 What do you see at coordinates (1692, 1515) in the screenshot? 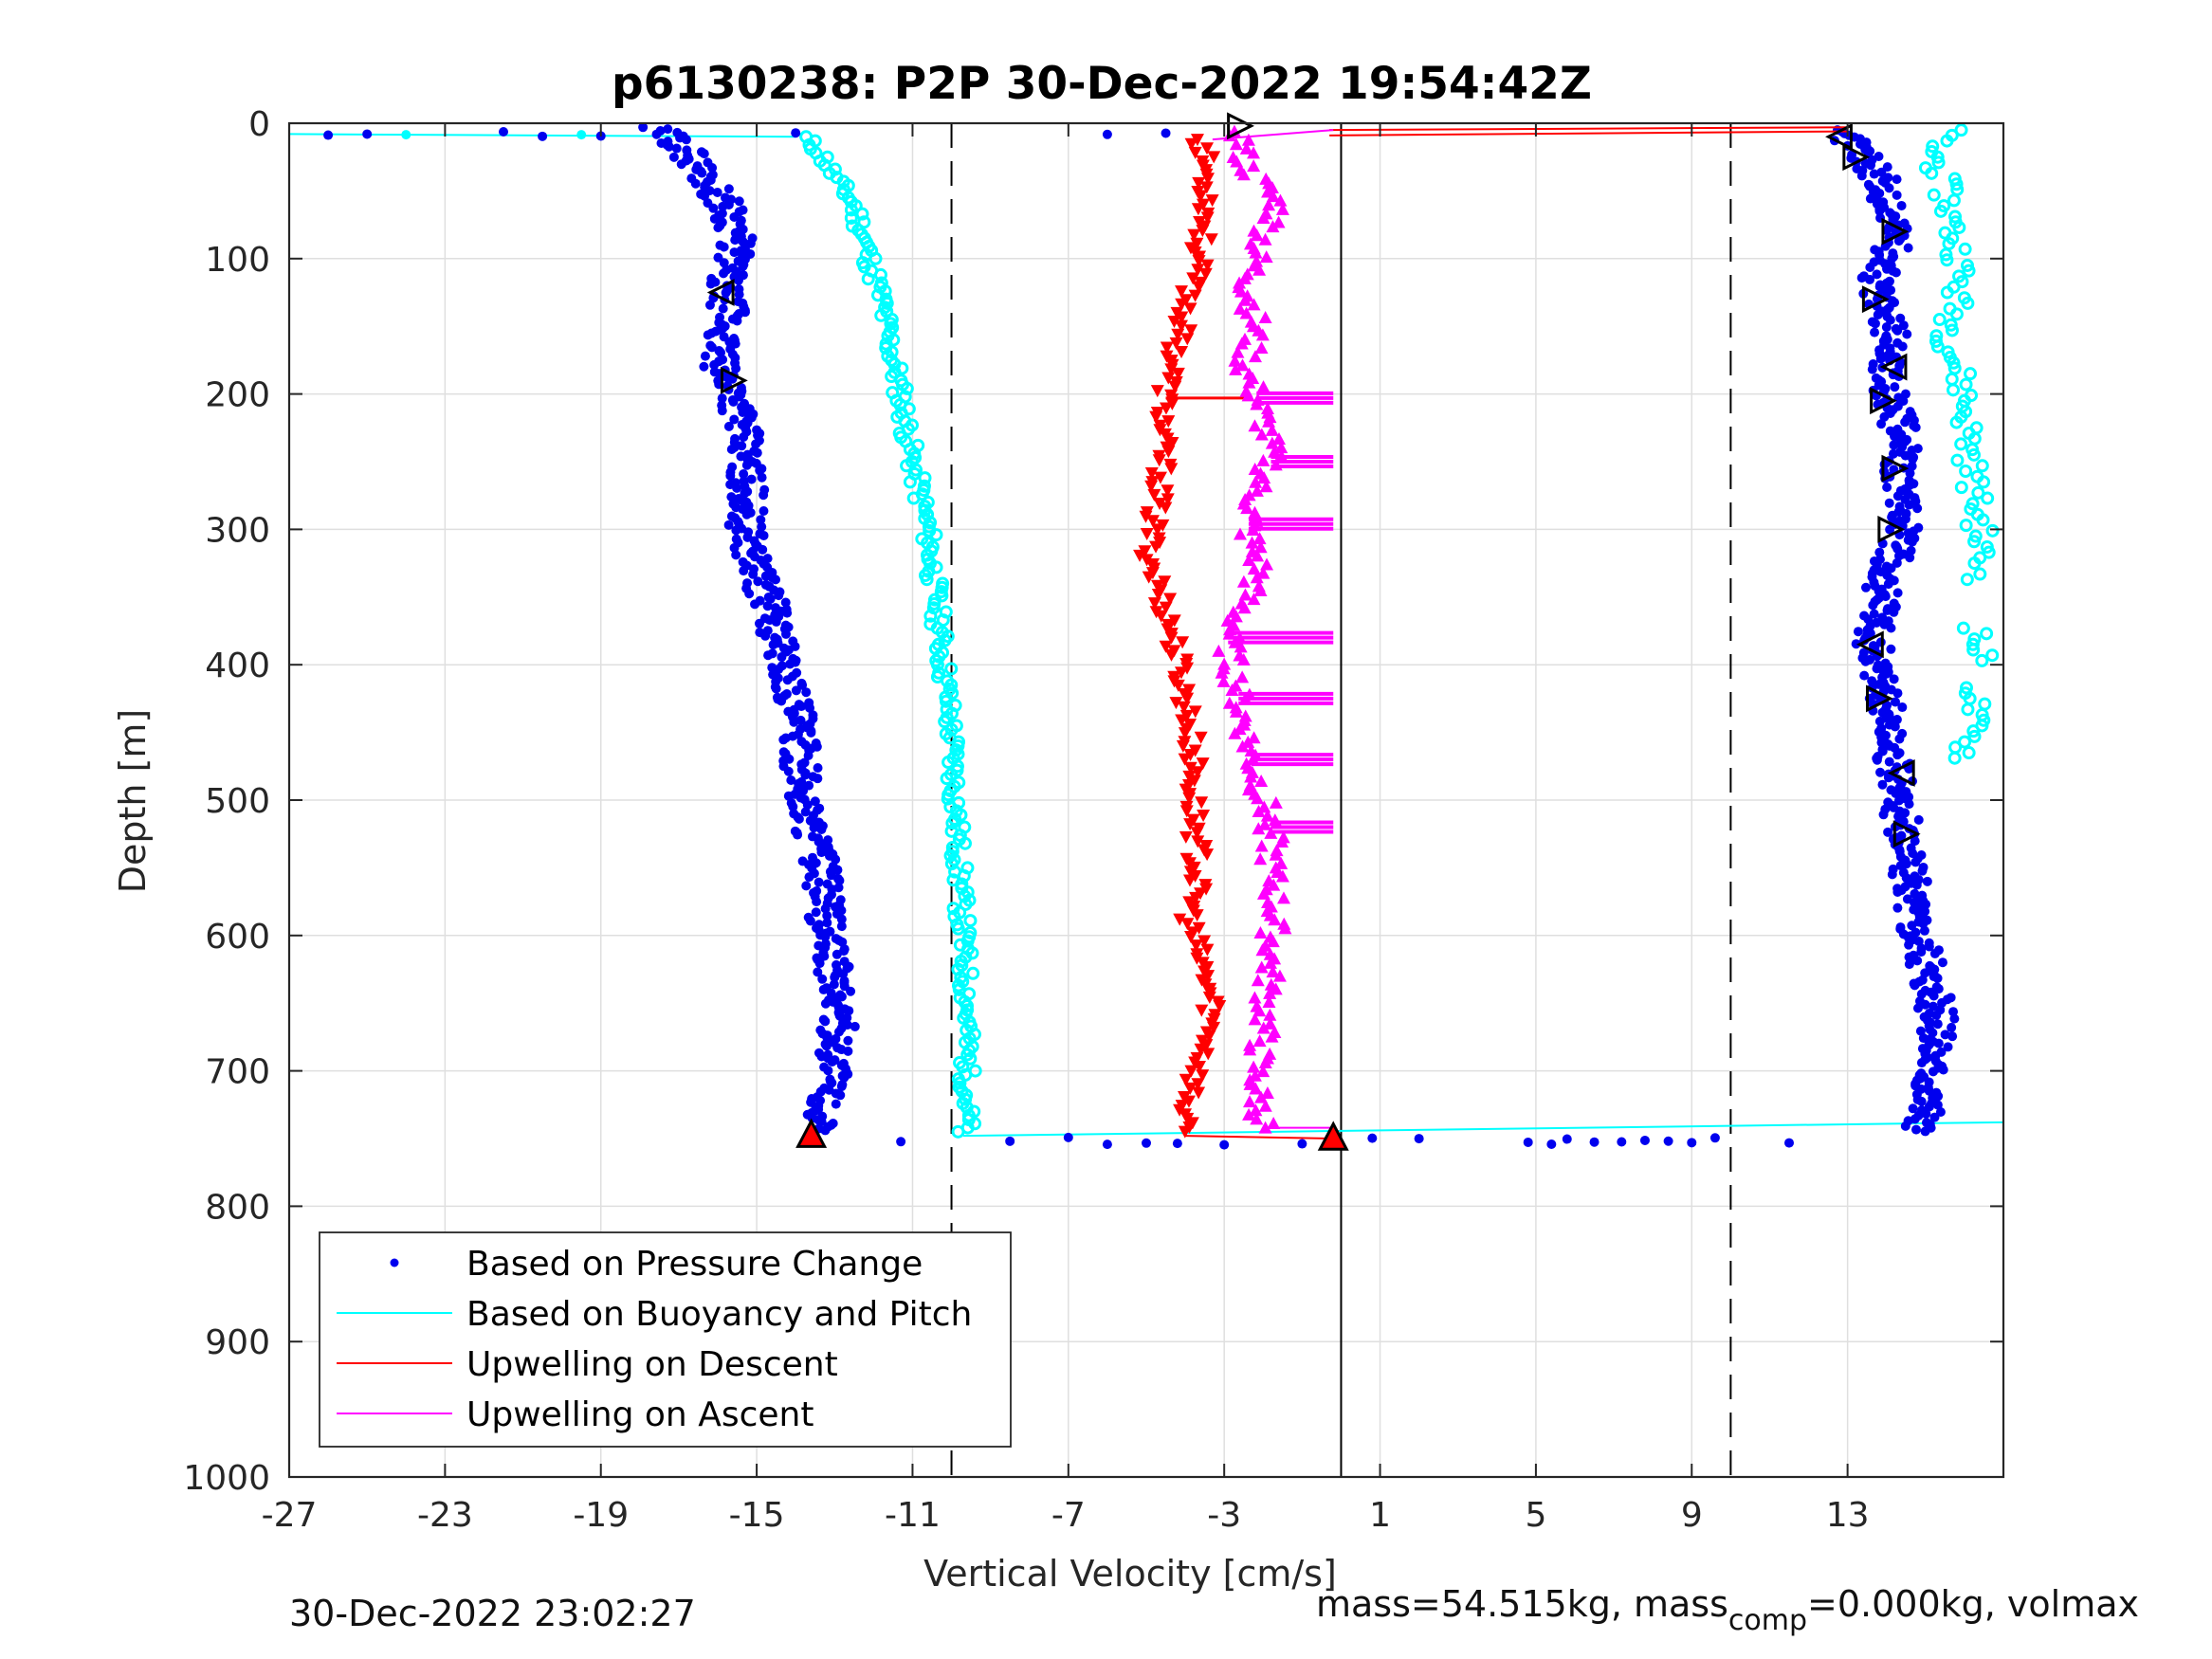
I see `x-tick-label: 9` at bounding box center [1692, 1515].